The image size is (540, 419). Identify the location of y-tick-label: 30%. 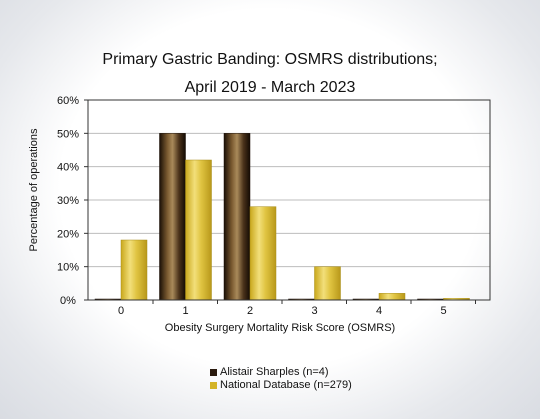
(68, 201).